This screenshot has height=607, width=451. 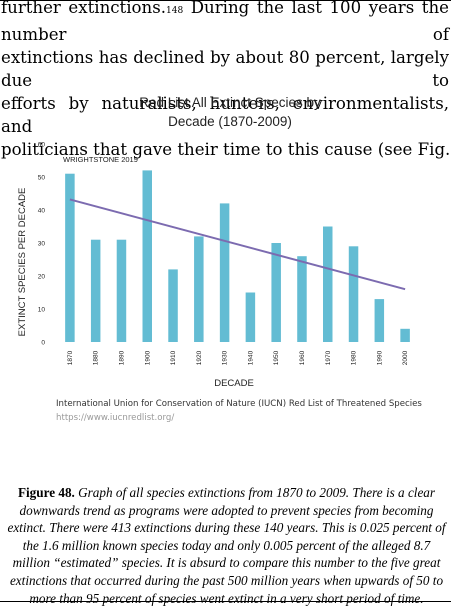 I want to click on x-tick-label: 1900, so click(x=147, y=357).